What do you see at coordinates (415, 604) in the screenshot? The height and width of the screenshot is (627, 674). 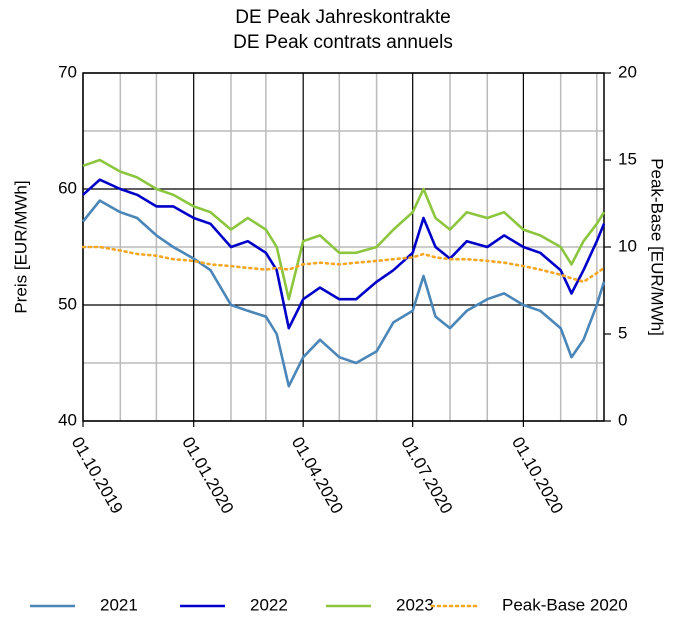 I see `legend-label: 2023` at bounding box center [415, 604].